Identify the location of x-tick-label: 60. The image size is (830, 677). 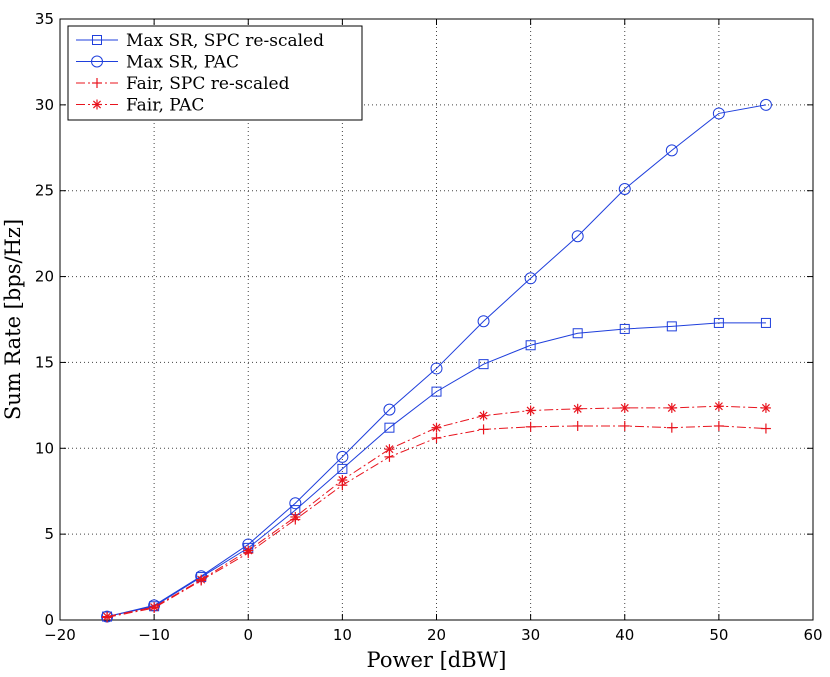
(812, 635).